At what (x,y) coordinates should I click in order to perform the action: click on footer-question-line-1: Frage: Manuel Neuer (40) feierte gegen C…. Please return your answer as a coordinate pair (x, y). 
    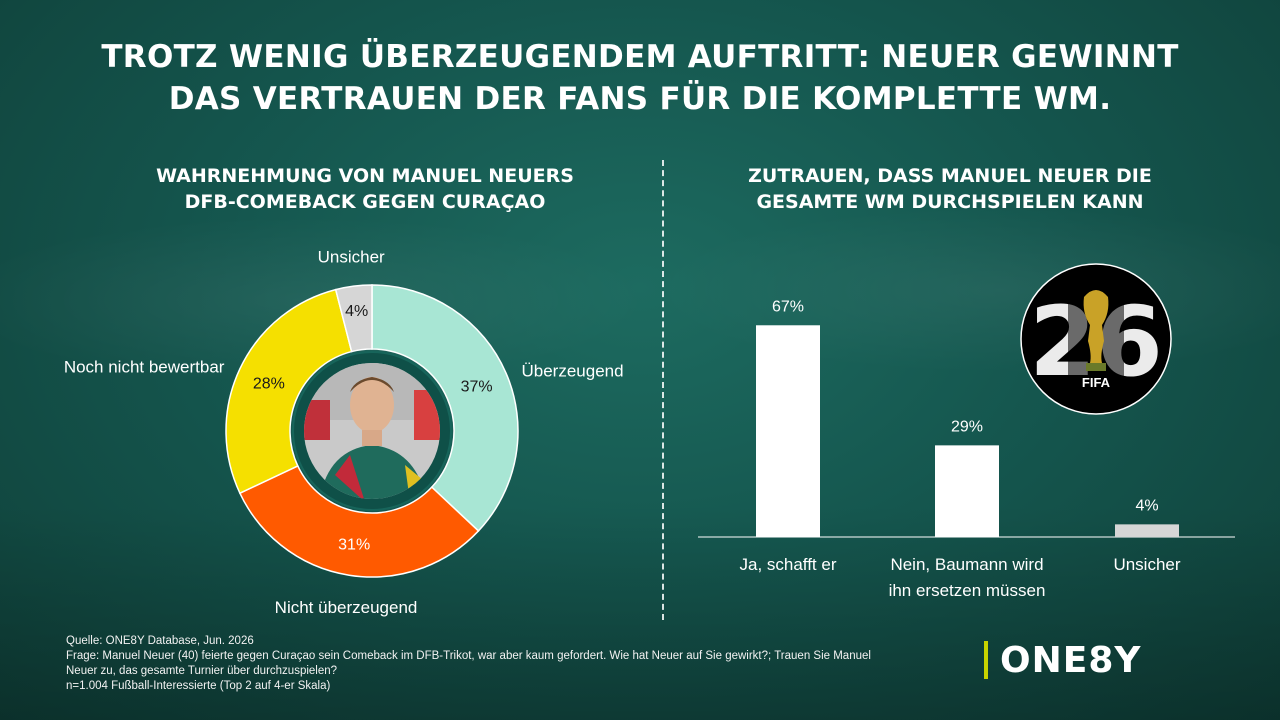
    Looking at the image, I should click on (468, 656).